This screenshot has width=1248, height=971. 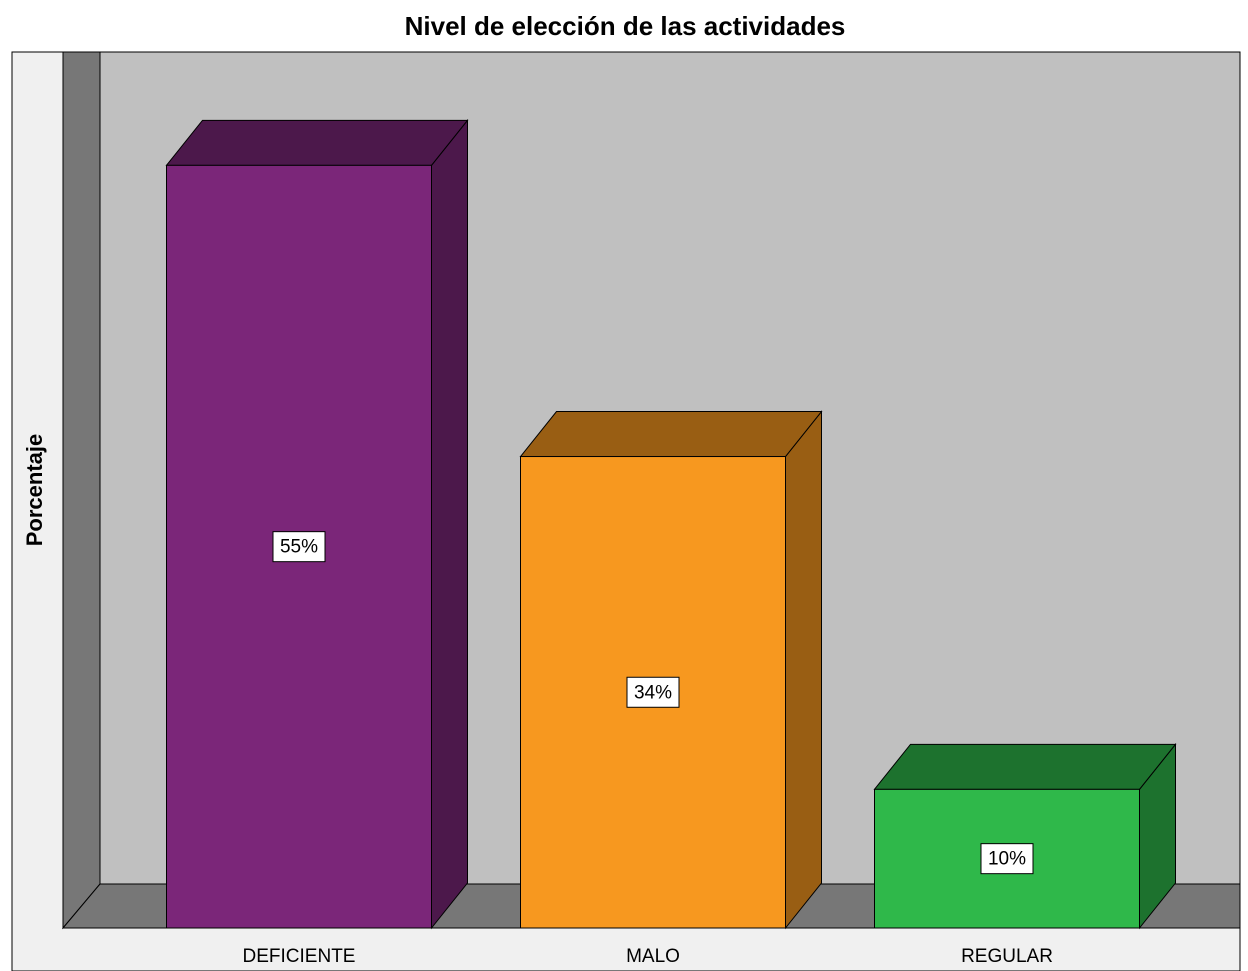 What do you see at coordinates (81, 490) in the screenshot?
I see `side-wall` at bounding box center [81, 490].